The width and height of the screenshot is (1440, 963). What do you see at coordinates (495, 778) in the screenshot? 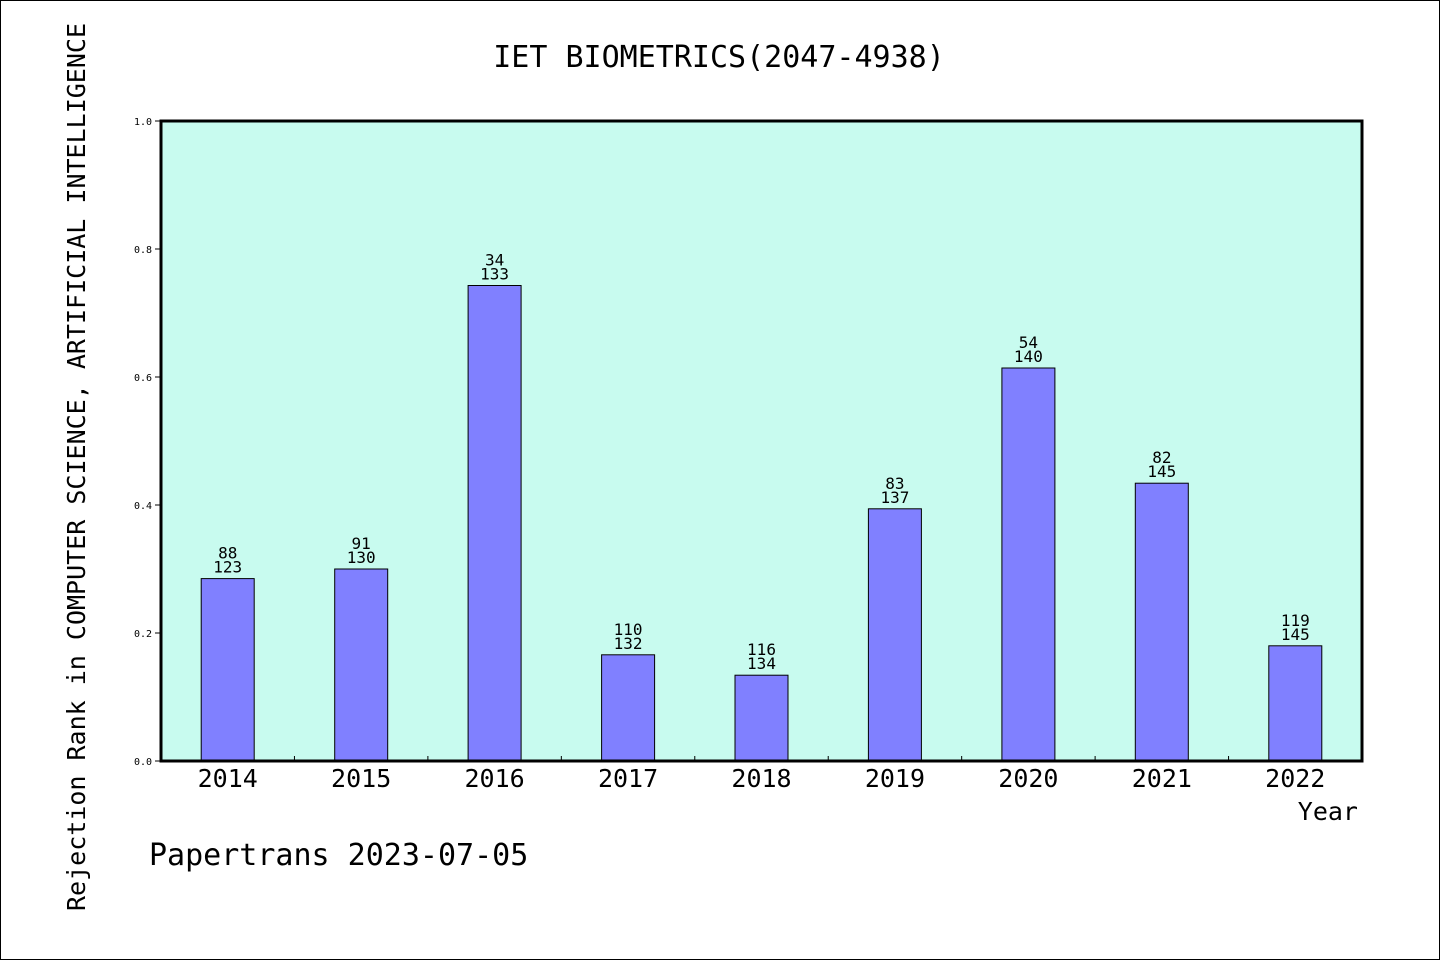
I see `x-tick-label: 2016` at bounding box center [495, 778].